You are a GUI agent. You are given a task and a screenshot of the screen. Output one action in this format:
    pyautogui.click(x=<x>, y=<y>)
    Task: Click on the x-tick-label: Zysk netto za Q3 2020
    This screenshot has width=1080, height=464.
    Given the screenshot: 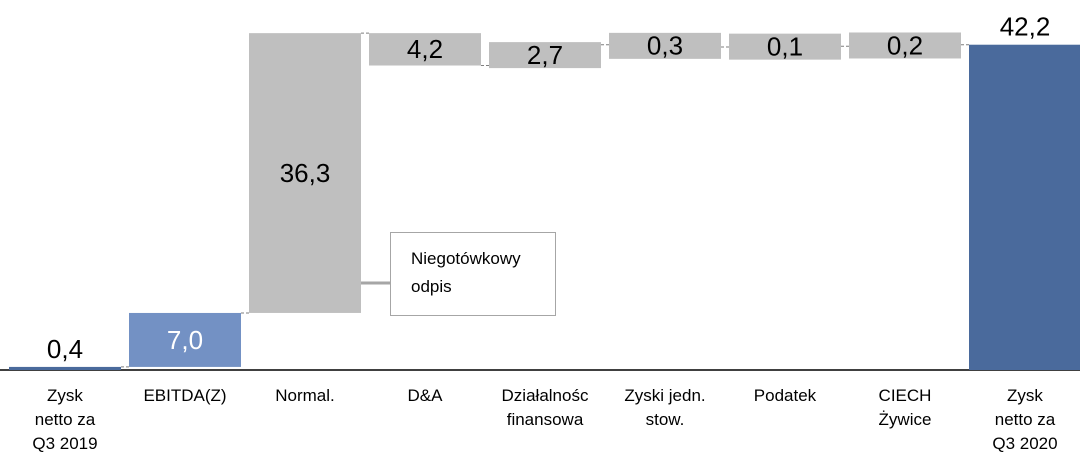 What is the action you would take?
    pyautogui.click(x=1025, y=419)
    